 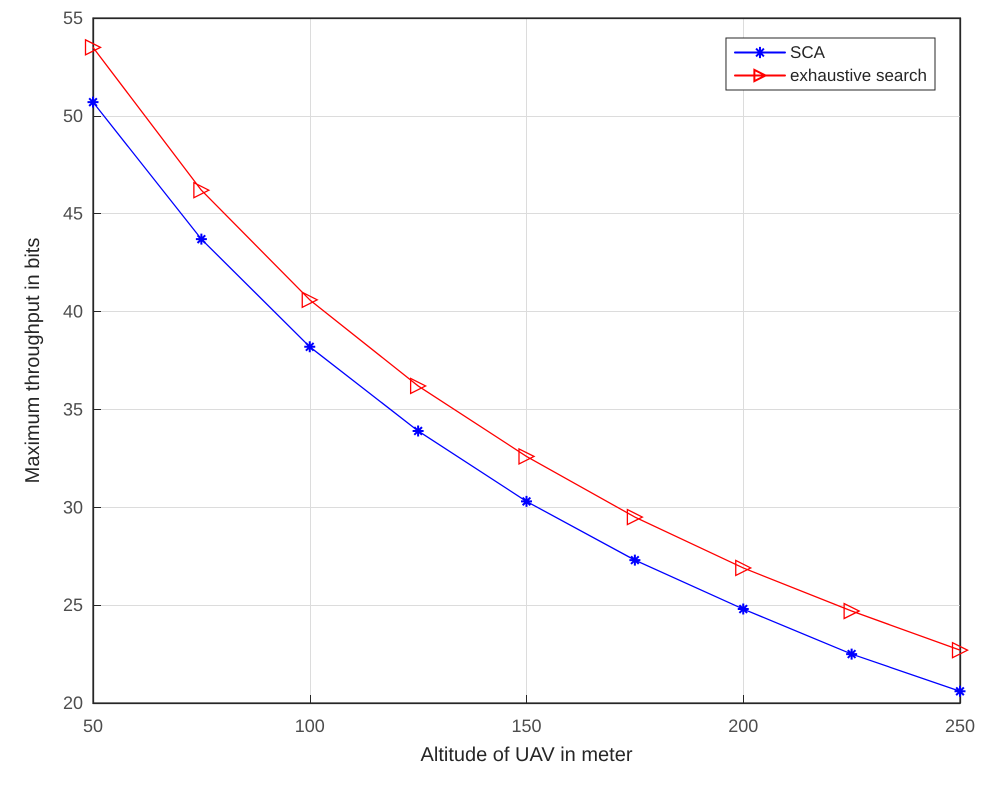 I want to click on x-tick-label: 50, so click(x=93, y=726).